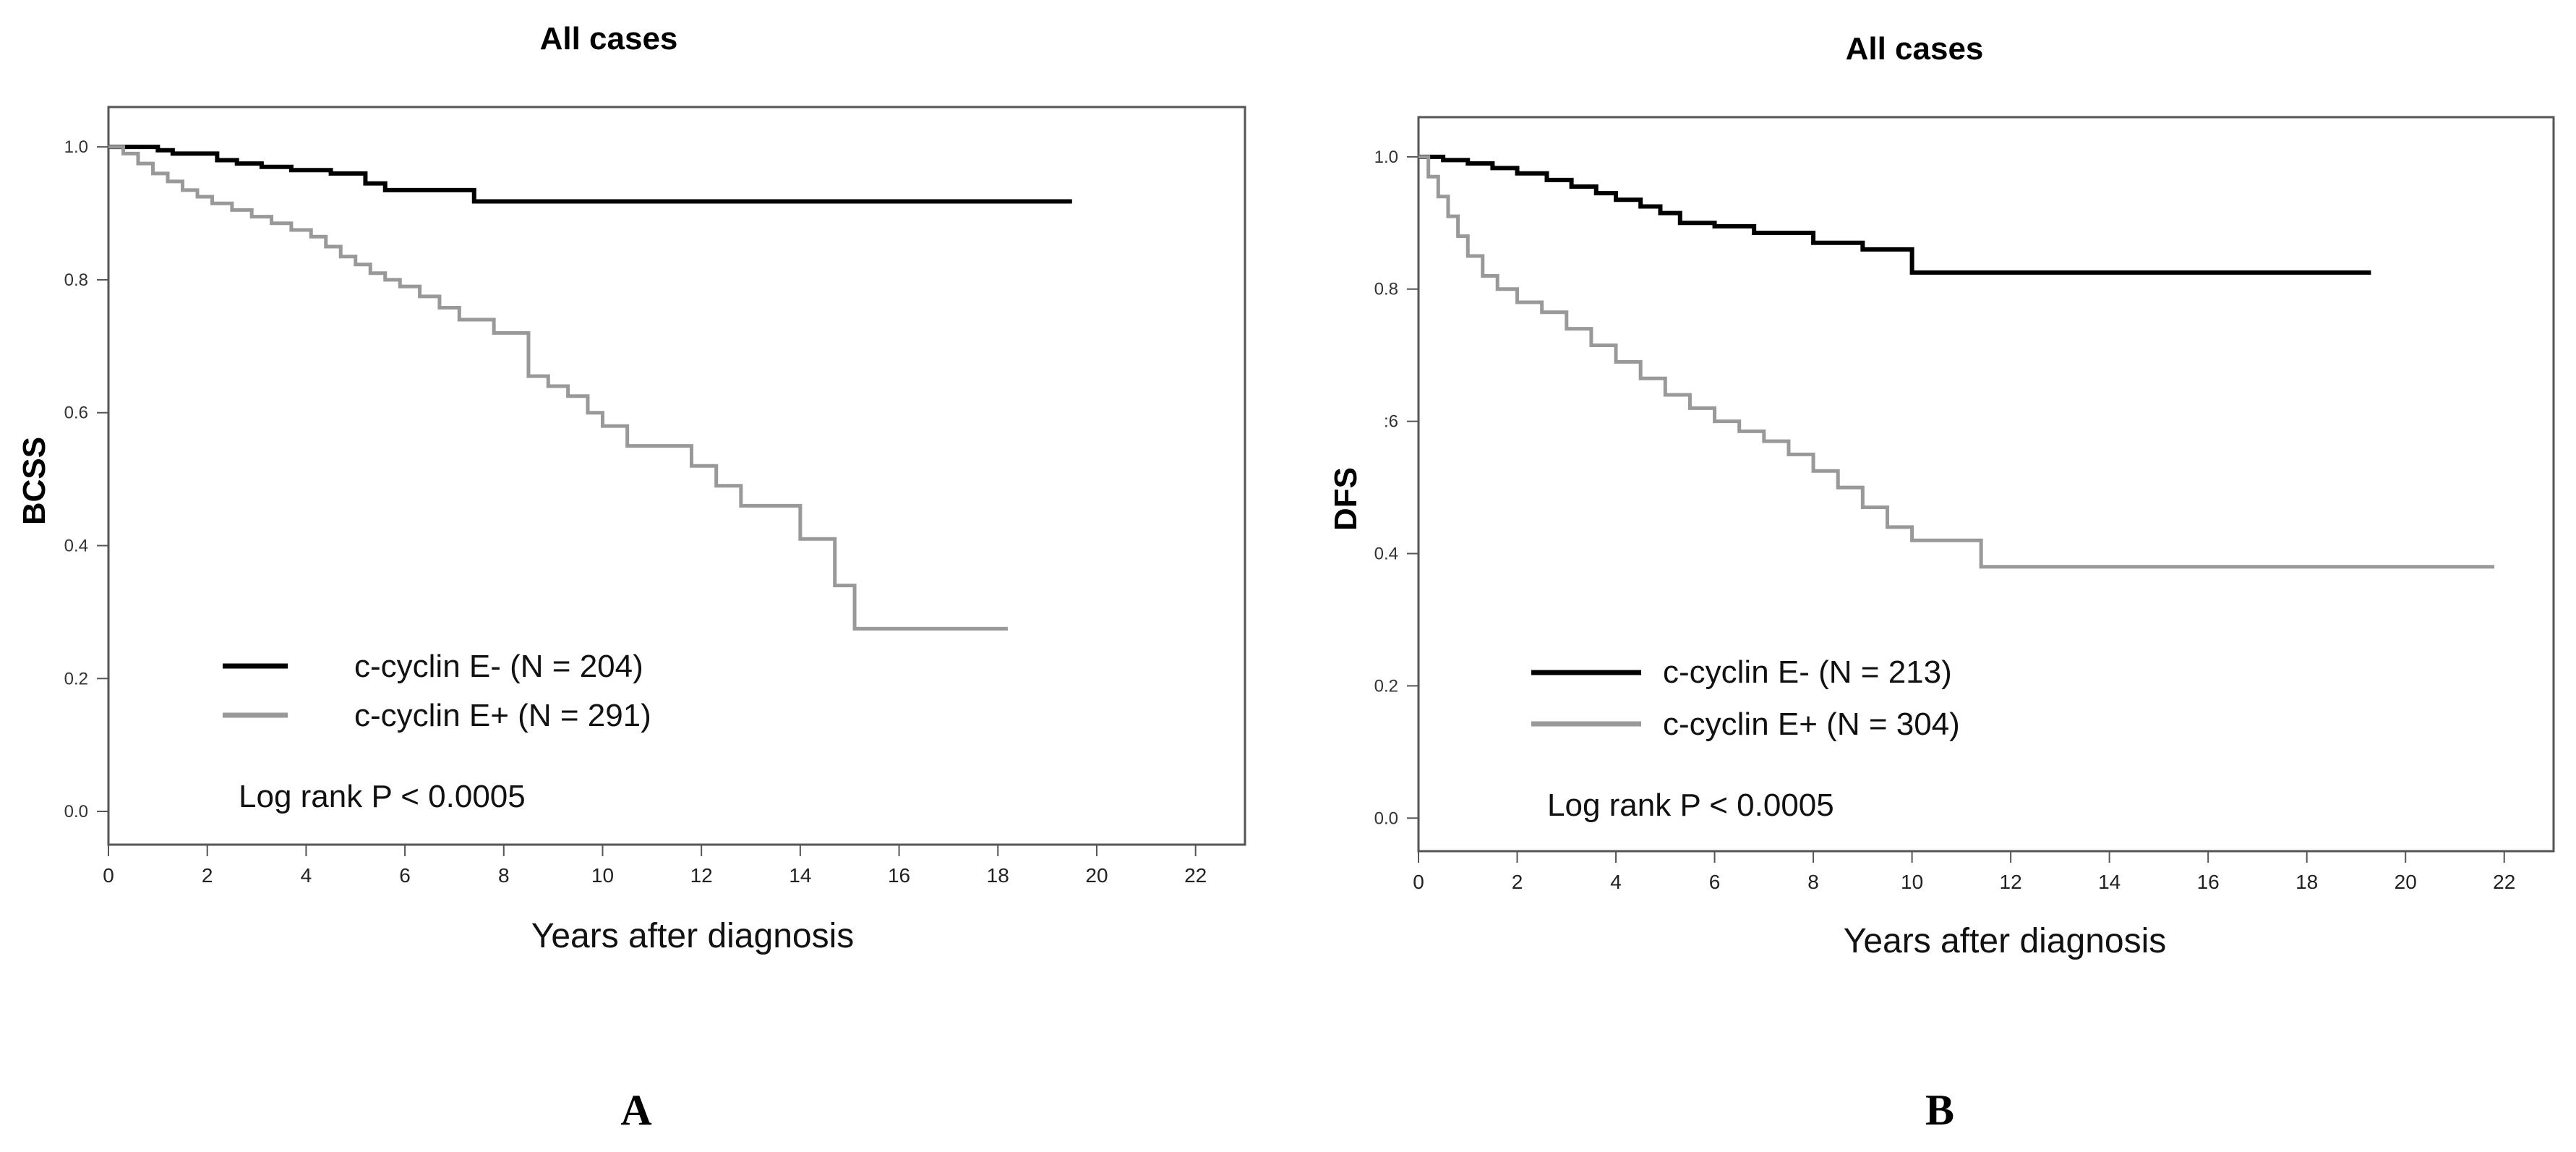  Describe the element at coordinates (701, 875) in the screenshot. I see `panel-a-x-tick-label: 12` at that location.